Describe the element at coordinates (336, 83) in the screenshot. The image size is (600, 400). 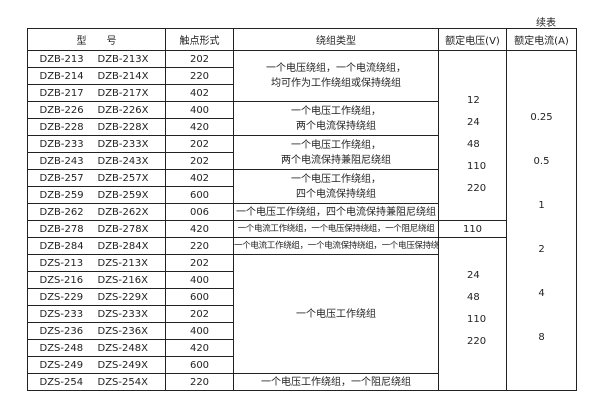
I see `winding-type-line: 均可作为工作绕组或保持绕组` at that location.